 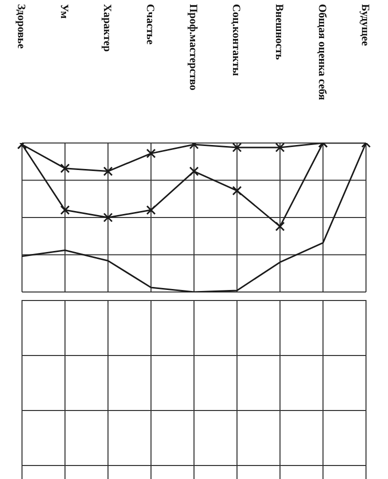 What do you see at coordinates (236, 40) in the screenshot?
I see `x-tick-label: Соц.контакты` at bounding box center [236, 40].